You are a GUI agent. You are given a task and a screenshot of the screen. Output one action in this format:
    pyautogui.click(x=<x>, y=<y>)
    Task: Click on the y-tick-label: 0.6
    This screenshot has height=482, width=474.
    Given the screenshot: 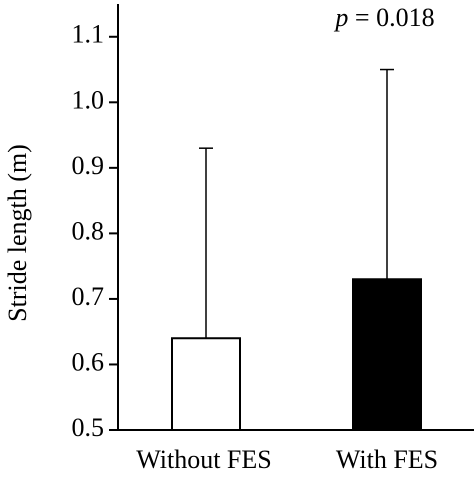 What is the action you would take?
    pyautogui.click(x=88, y=361)
    